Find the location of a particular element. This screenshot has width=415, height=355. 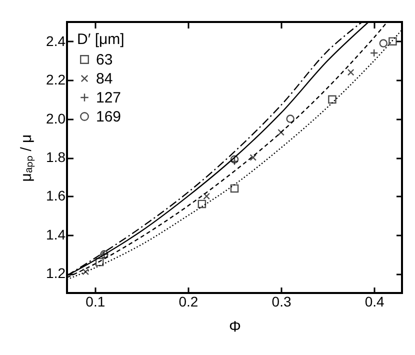

x-tick-label: 0.3 is located at coordinates (282, 302).